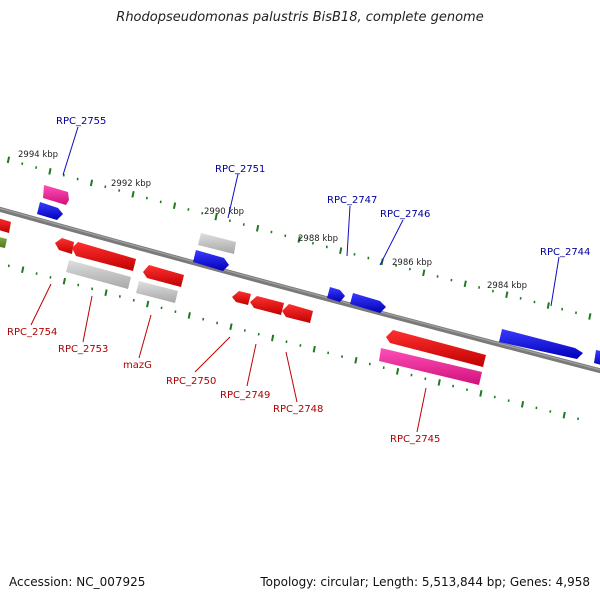 This screenshot has height=600, width=600. Describe the element at coordinates (81, 121) in the screenshot. I see `label-rpc-2755: RPC_2755` at that location.